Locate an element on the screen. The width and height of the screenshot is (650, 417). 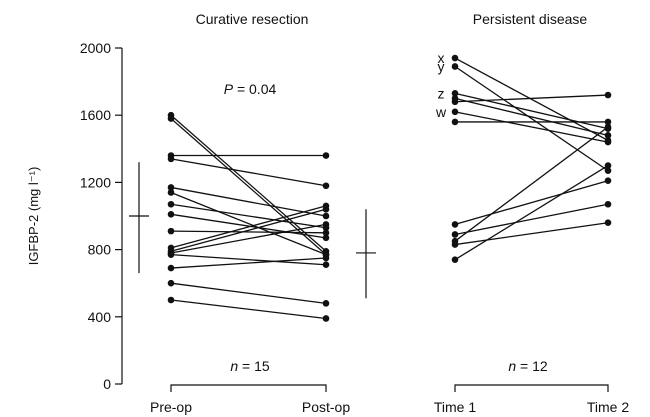
n-curative-annotation: n = 15 is located at coordinates (250, 366).